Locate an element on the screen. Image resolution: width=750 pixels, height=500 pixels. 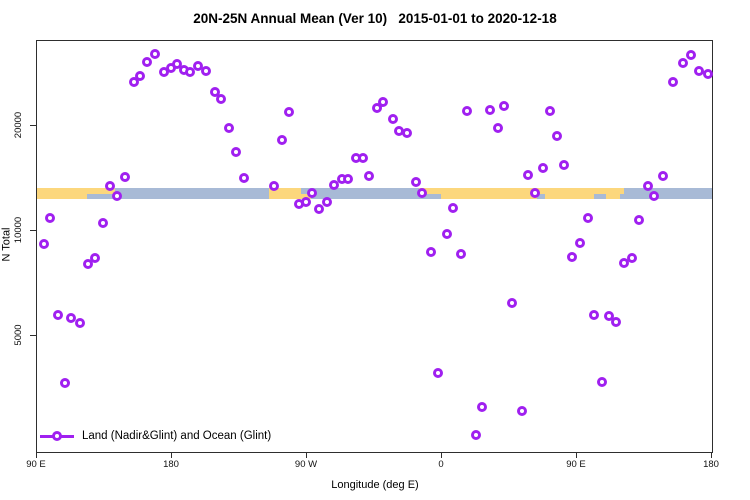
legend-marker-icon is located at coordinates (57, 436).